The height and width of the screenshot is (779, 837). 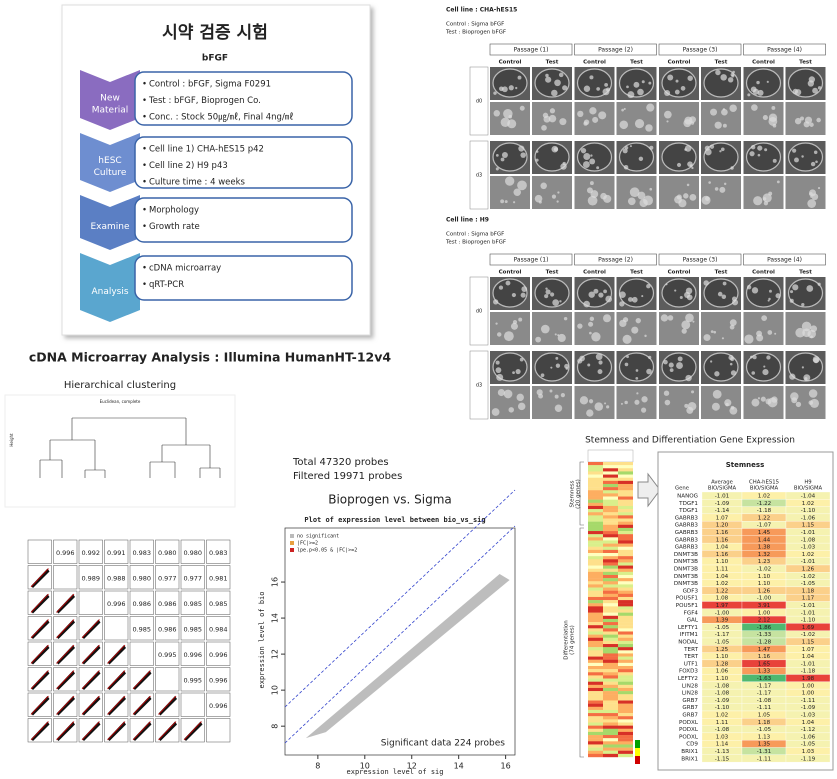 I want to click on table-value: -1.22, so click(x=764, y=504).